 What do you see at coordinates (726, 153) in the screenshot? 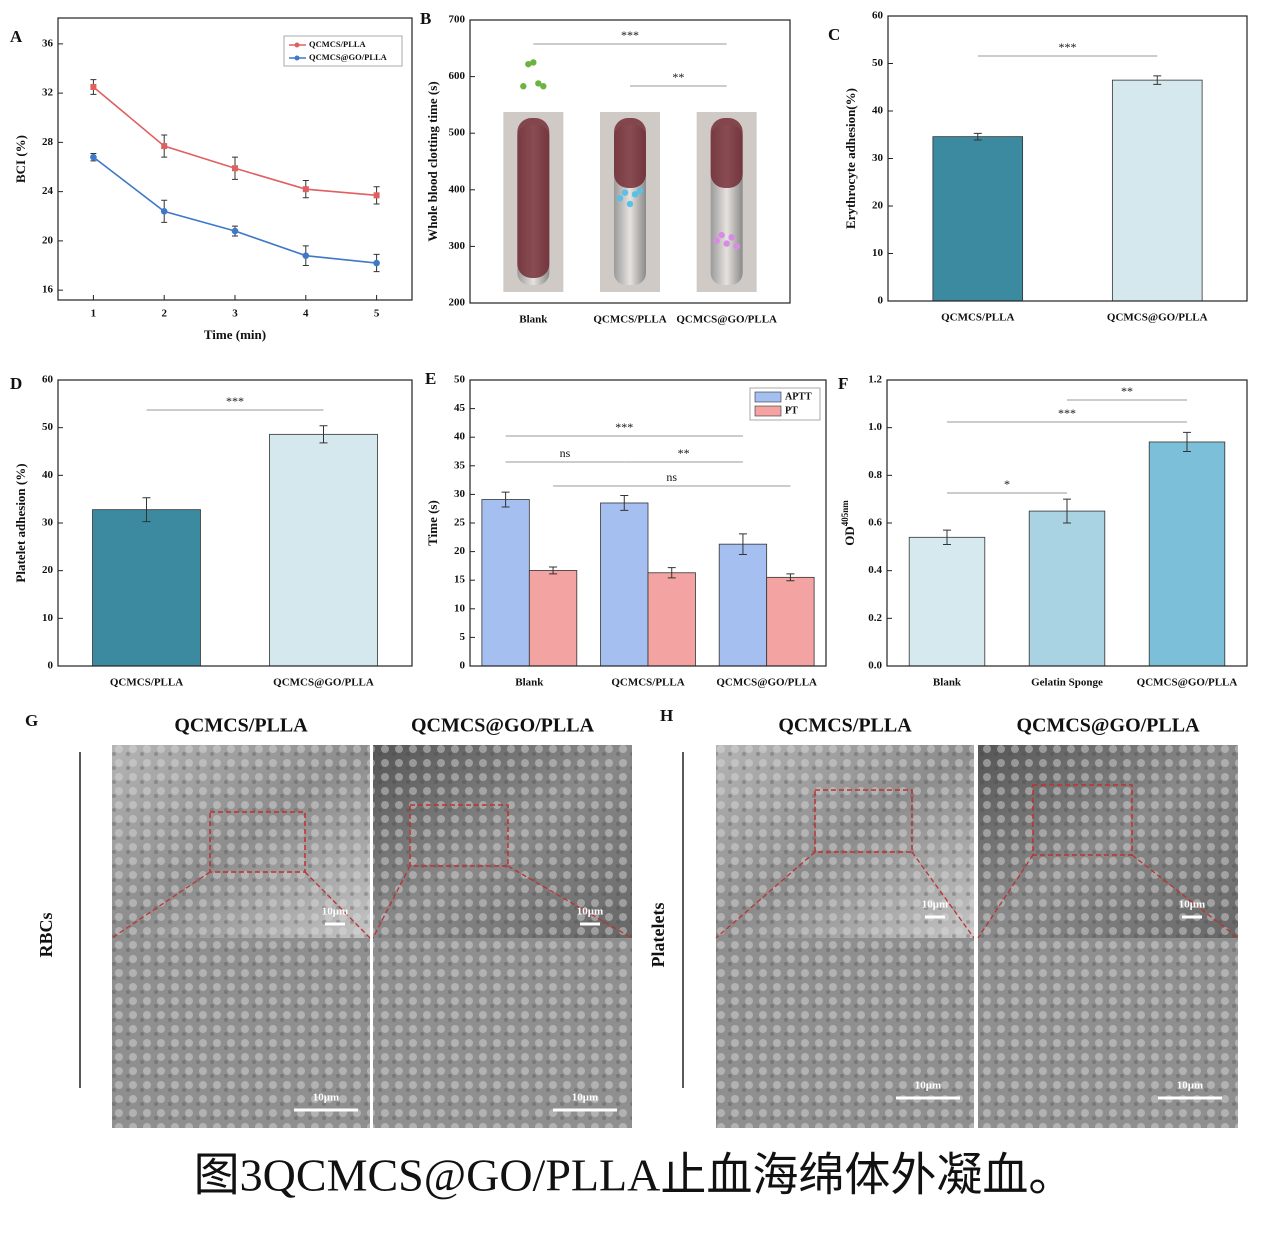
I see `blood-clot` at bounding box center [726, 153].